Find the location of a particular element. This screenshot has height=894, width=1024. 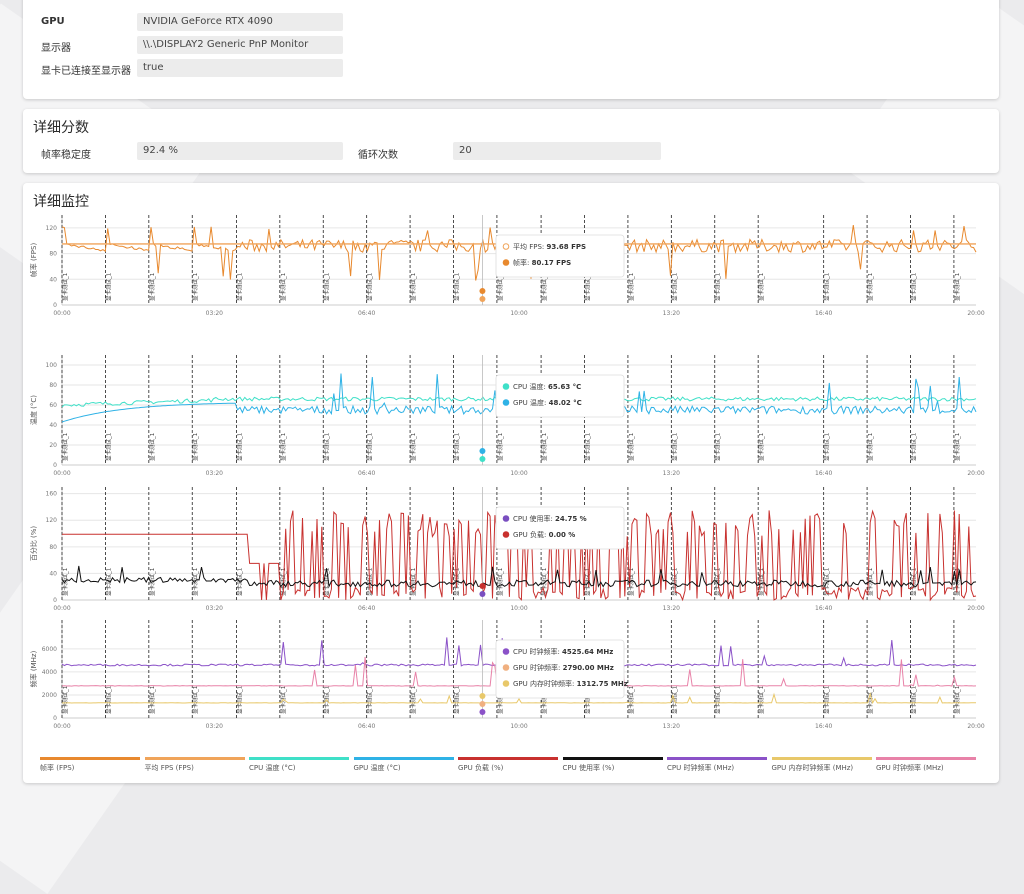

legend-label: GPU 温度 (°C) is located at coordinates (377, 768).